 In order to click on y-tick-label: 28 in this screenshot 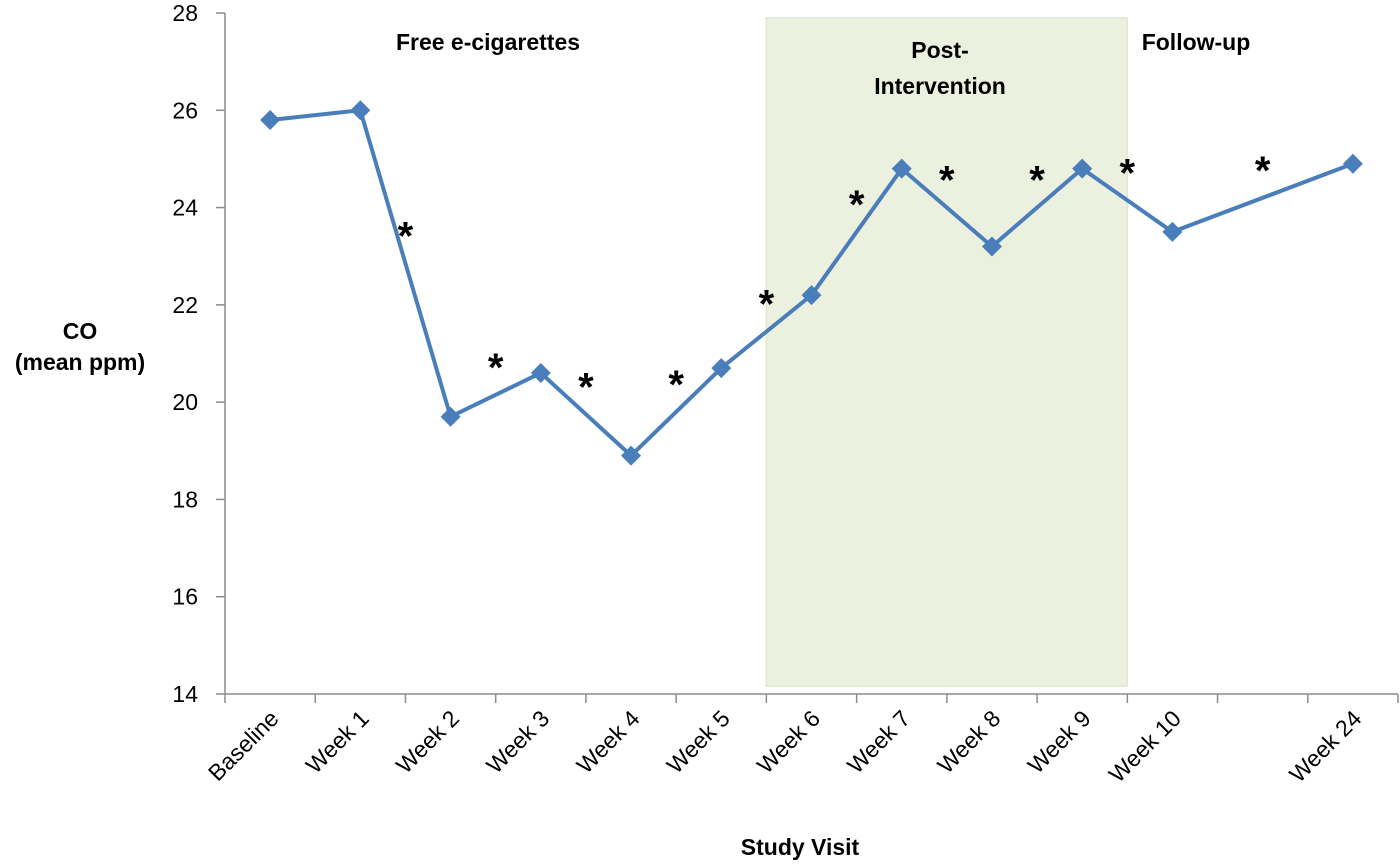, I will do `click(185, 13)`.